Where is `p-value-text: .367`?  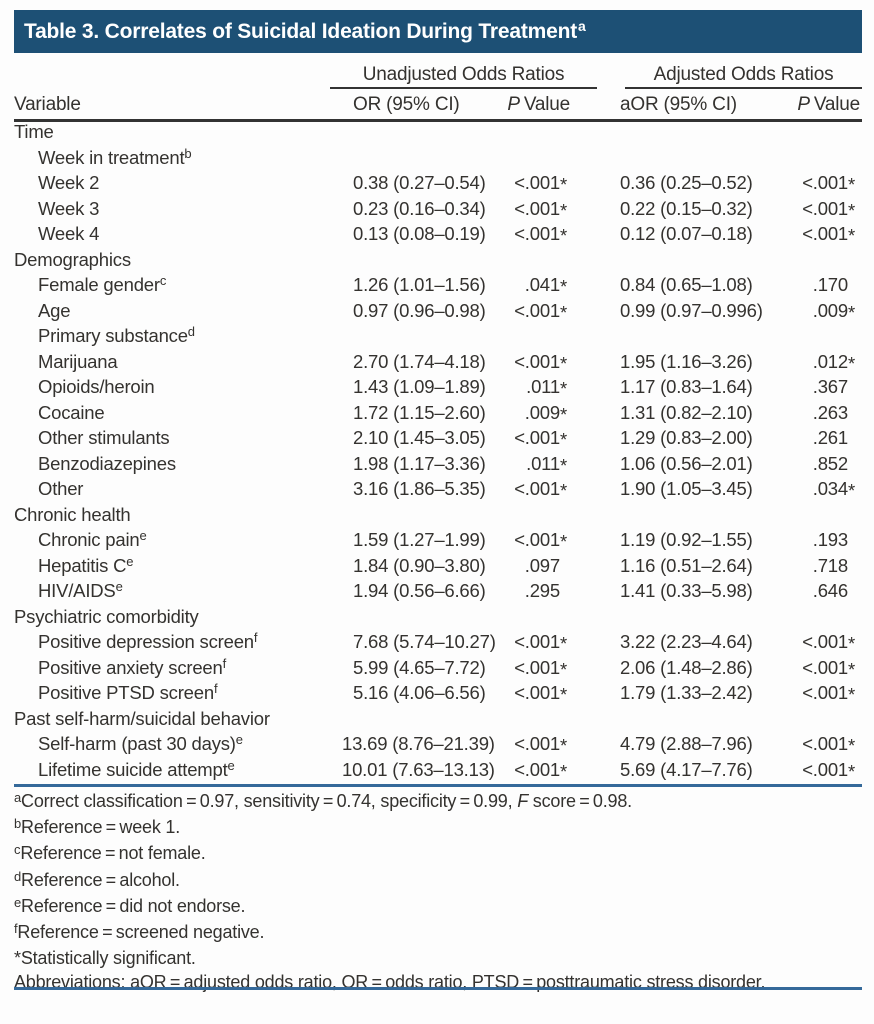
p-value-text: .367 is located at coordinates (830, 386).